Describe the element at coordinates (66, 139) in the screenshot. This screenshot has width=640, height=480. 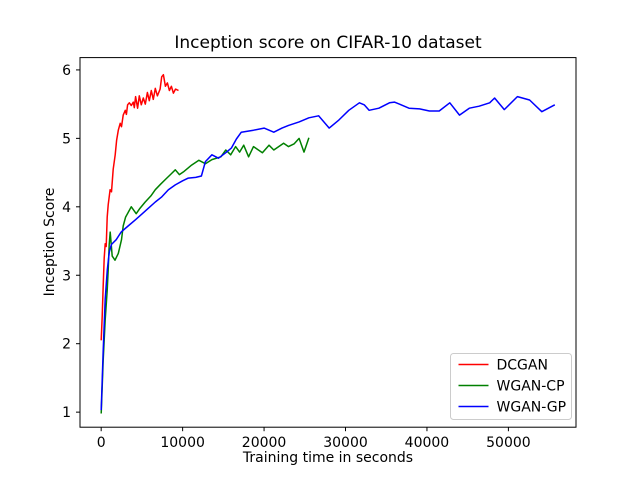
I see `y-tick-label: 5` at that location.